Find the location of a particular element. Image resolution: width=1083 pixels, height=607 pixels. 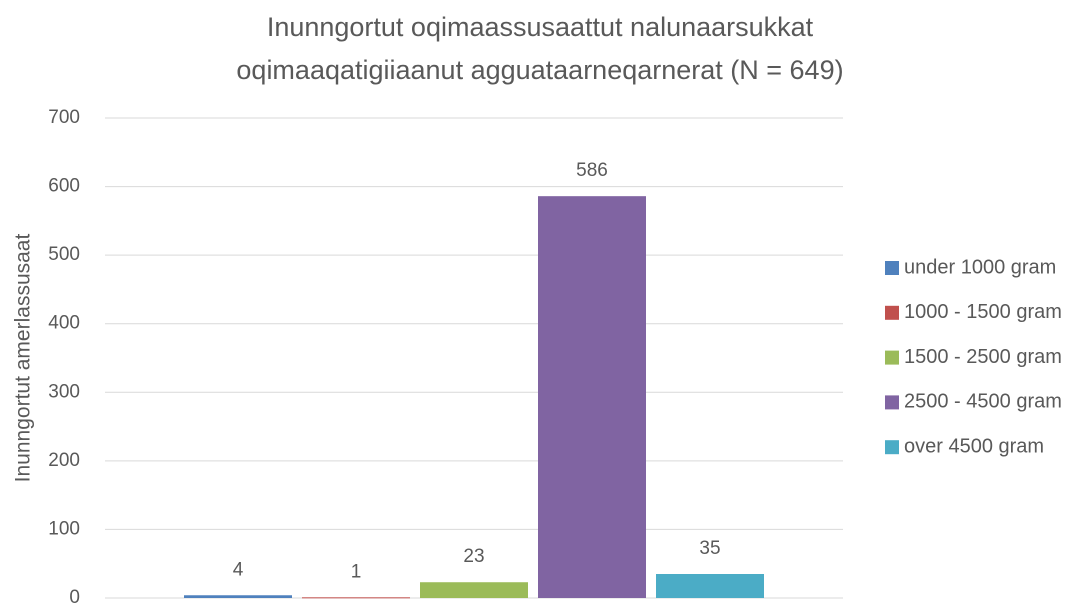

data-label: 23 is located at coordinates (473, 556).